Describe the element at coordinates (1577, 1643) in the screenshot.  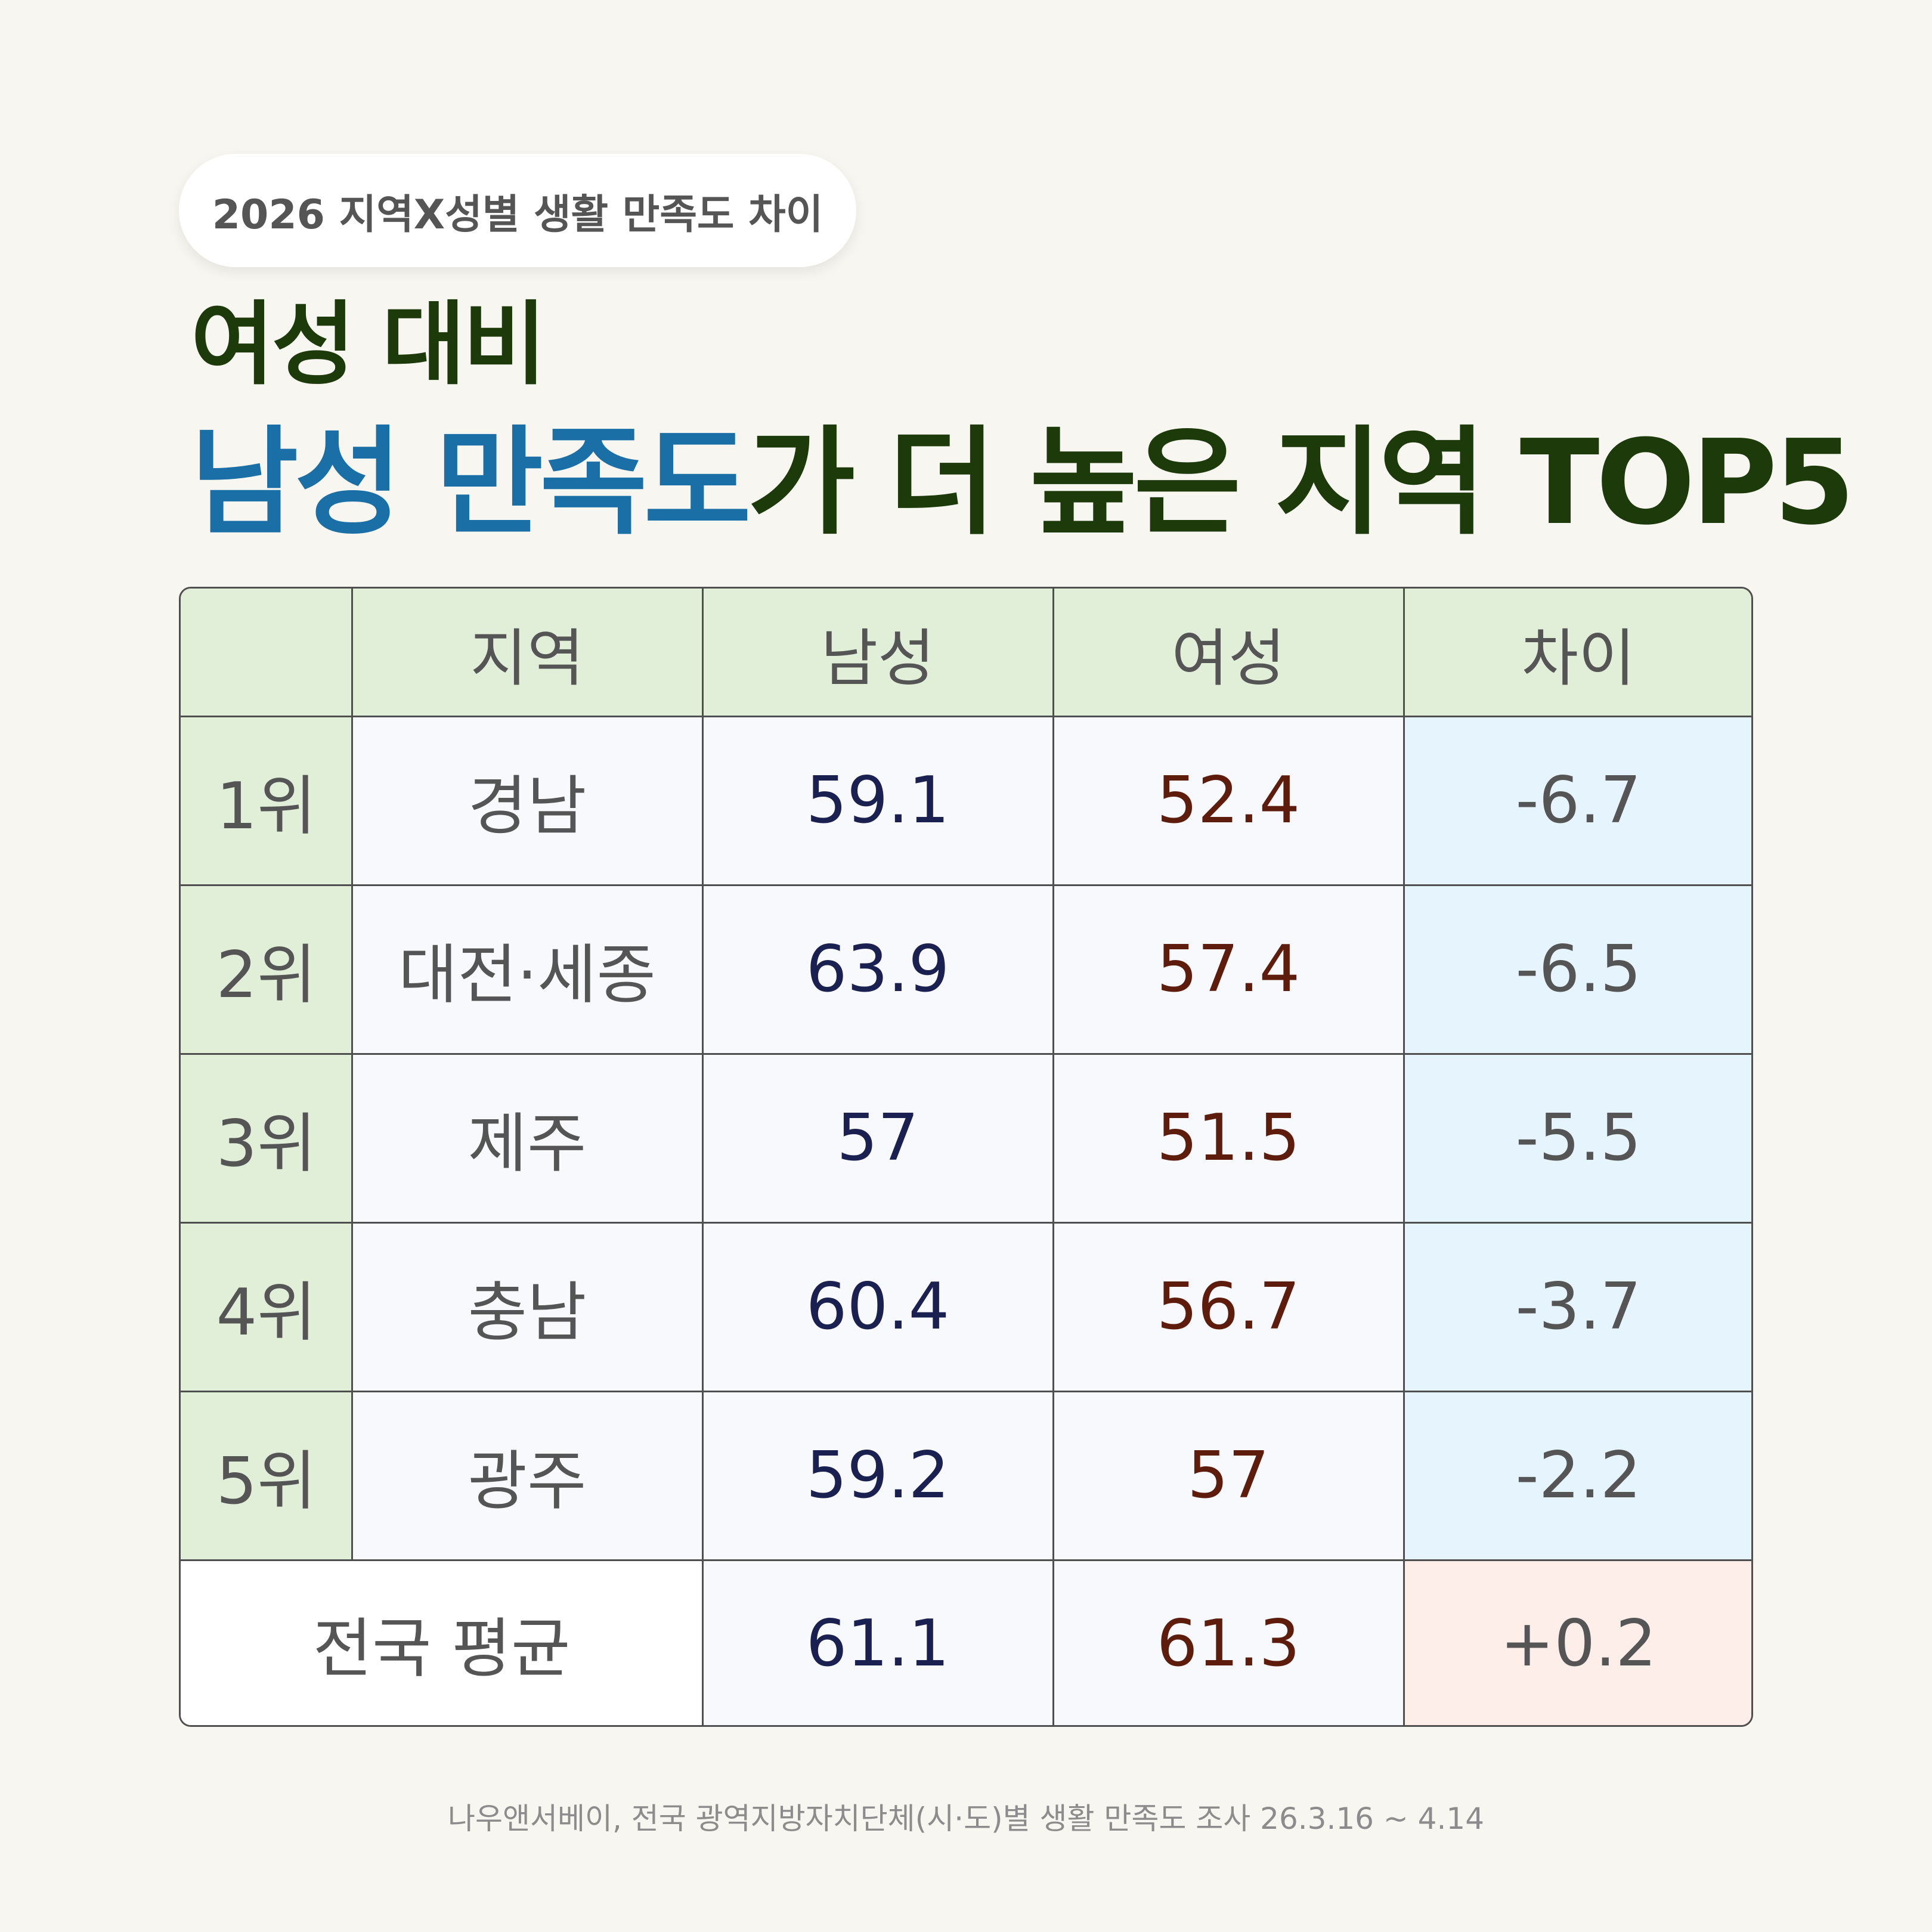
I see `average-difference-cell: +0.2` at that location.